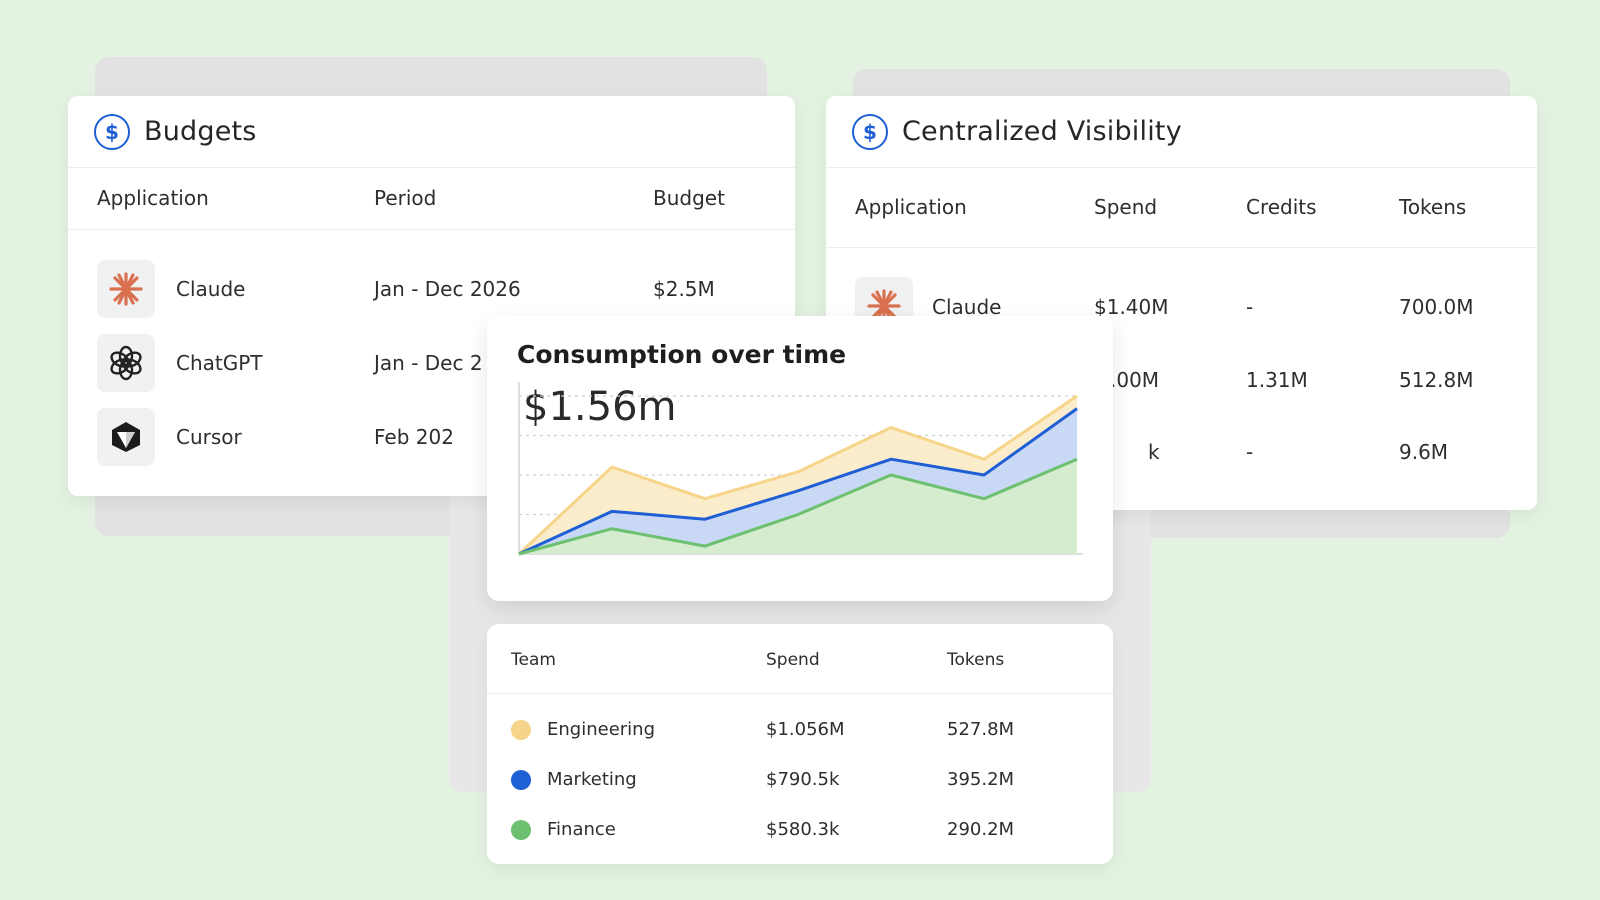 This screenshot has height=900, width=1600. What do you see at coordinates (1424, 452) in the screenshot?
I see `visibility-tokens: 9.6M` at bounding box center [1424, 452].